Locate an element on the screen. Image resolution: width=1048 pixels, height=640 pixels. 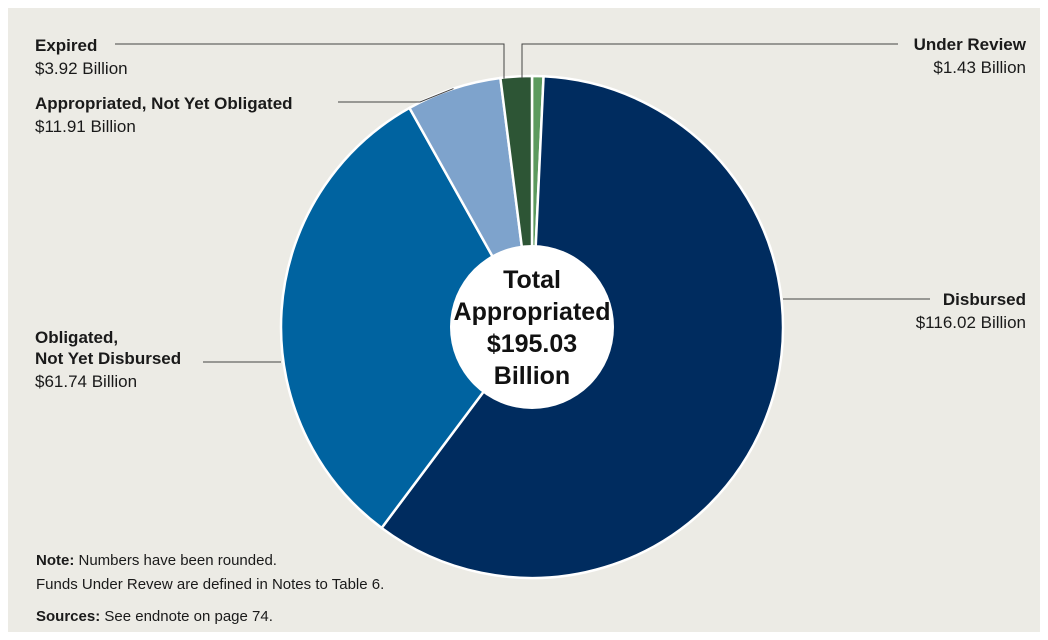
slice-value-label: $1.43 Billion is located at coordinates (979, 67).